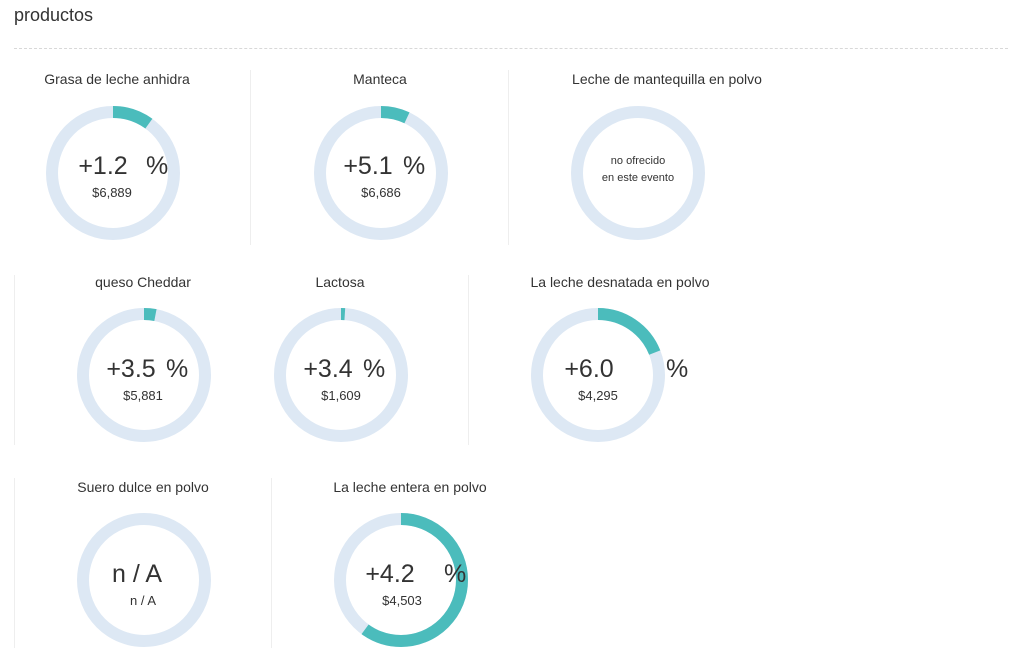 The width and height of the screenshot is (1024, 662). I want to click on product-name: Lactosa, so click(340, 282).